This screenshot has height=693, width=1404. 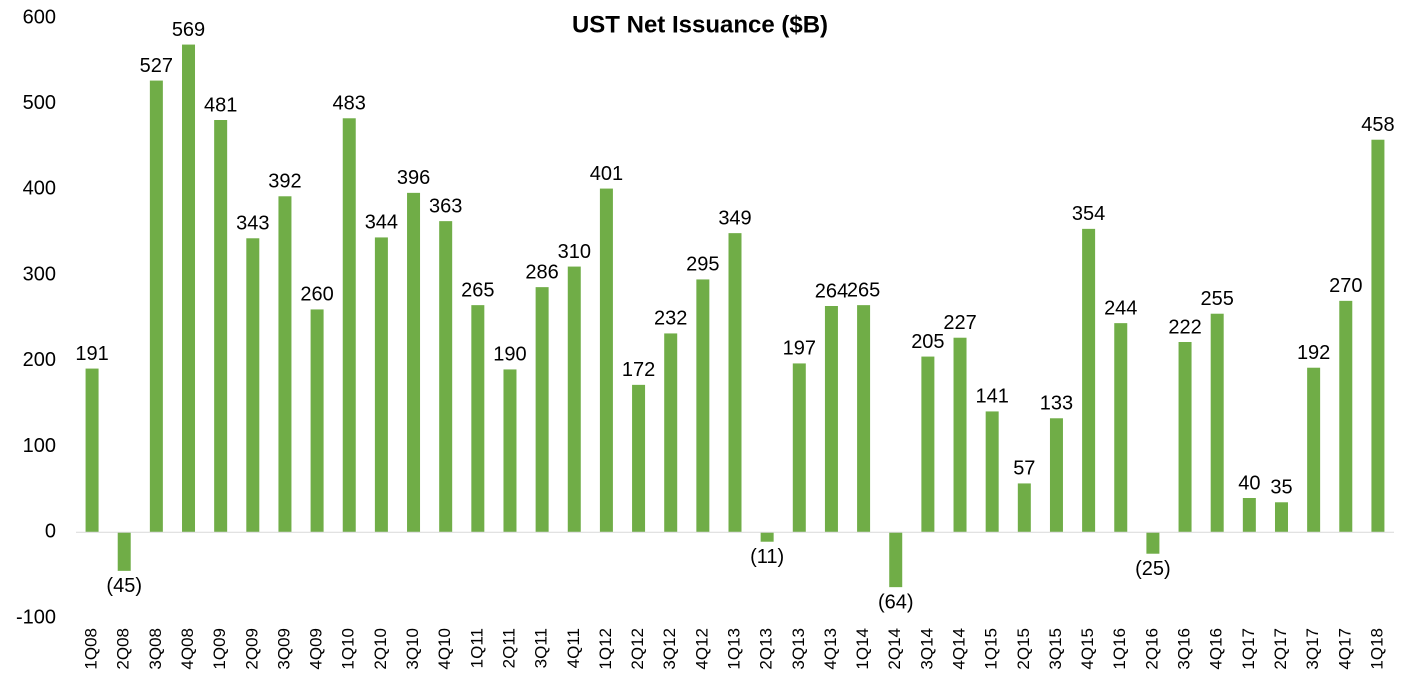 What do you see at coordinates (1281, 488) in the screenshot?
I see `data-label: 35` at bounding box center [1281, 488].